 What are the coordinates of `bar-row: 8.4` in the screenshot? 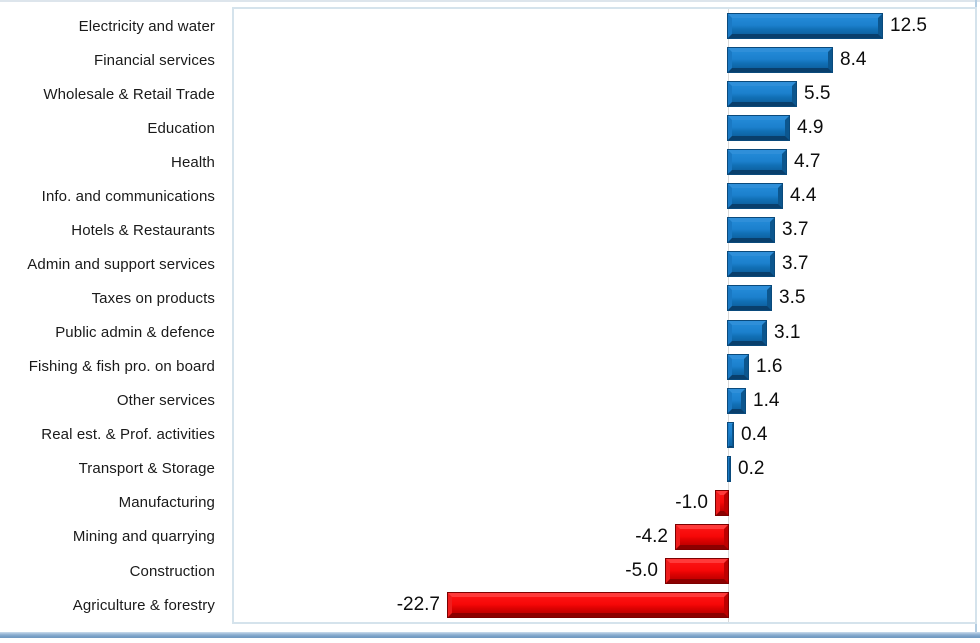 It's located at (604, 60).